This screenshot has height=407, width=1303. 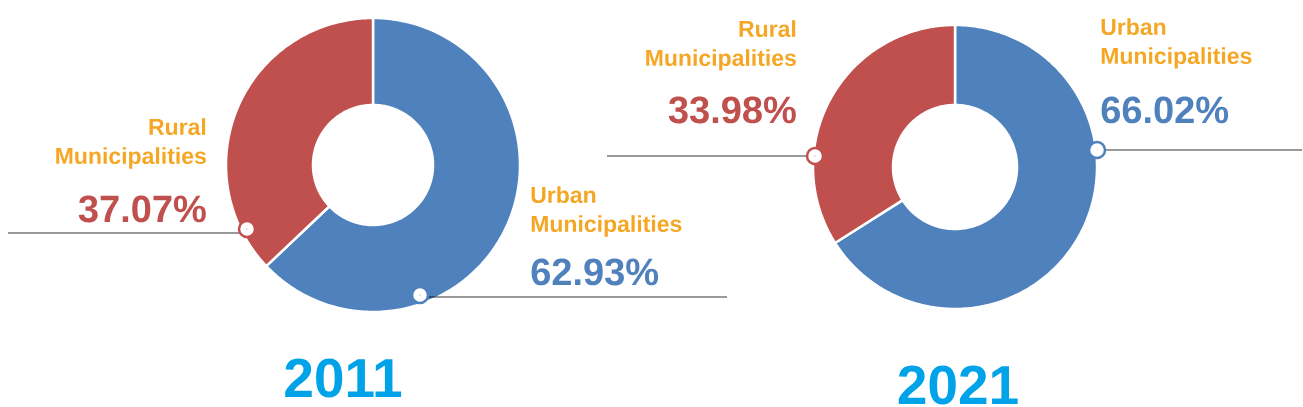 What do you see at coordinates (595, 272) in the screenshot?
I see `data-label: 62.93%` at bounding box center [595, 272].